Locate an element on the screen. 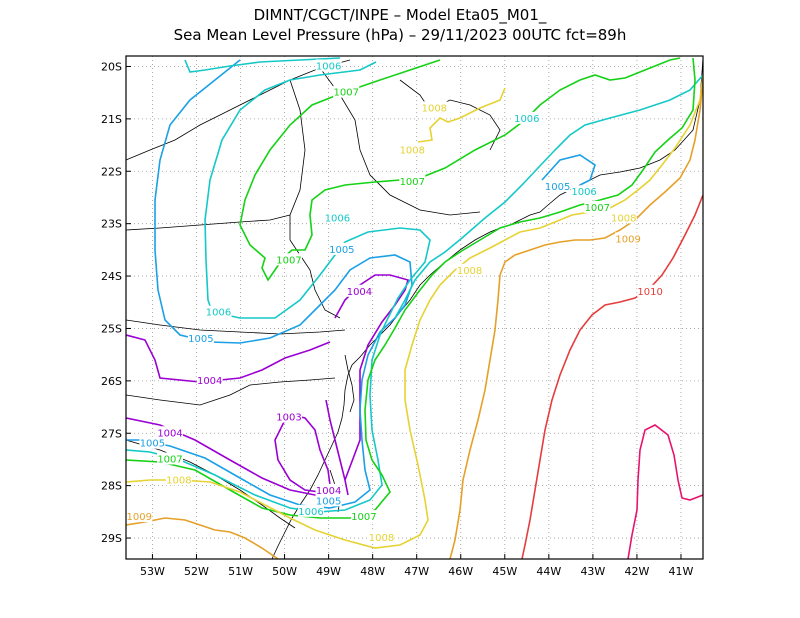  latitude-tick-labels: 20S 21S 22S 23S 24S 25S 26S 27S 28S 29S is located at coordinates (116, 302).